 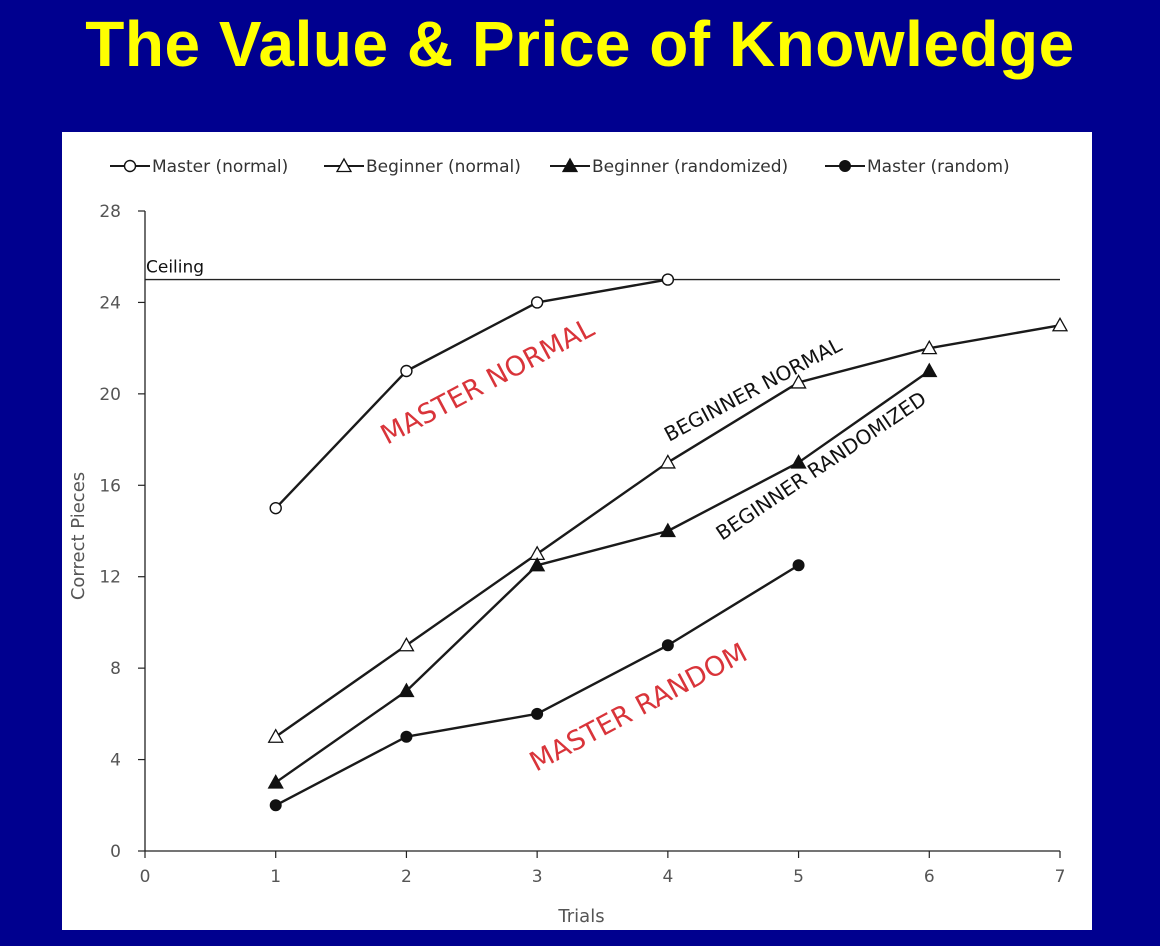 I want to click on legend-label: Beginner (randomized), so click(x=690, y=167).